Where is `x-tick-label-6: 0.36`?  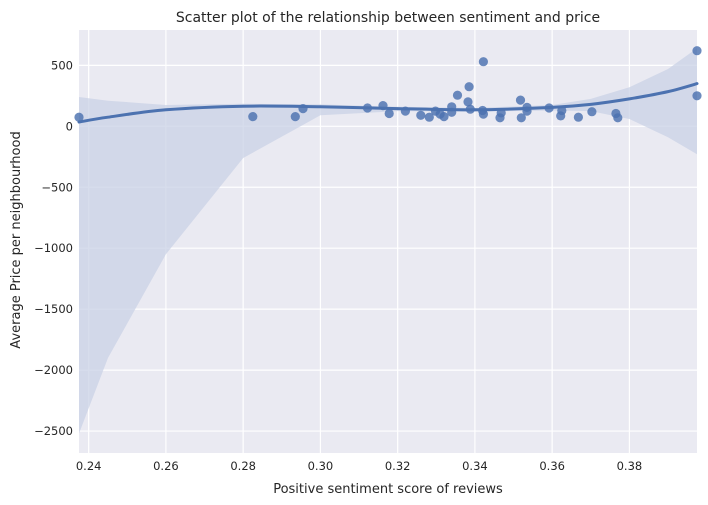 x-tick-label-6: 0.36 is located at coordinates (552, 466).